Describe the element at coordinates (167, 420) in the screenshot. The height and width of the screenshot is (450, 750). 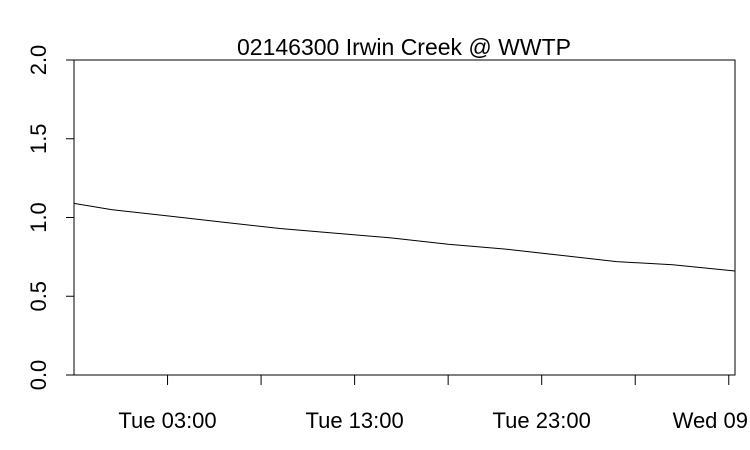
I see `x-tick-label: Tue 03:00` at that location.